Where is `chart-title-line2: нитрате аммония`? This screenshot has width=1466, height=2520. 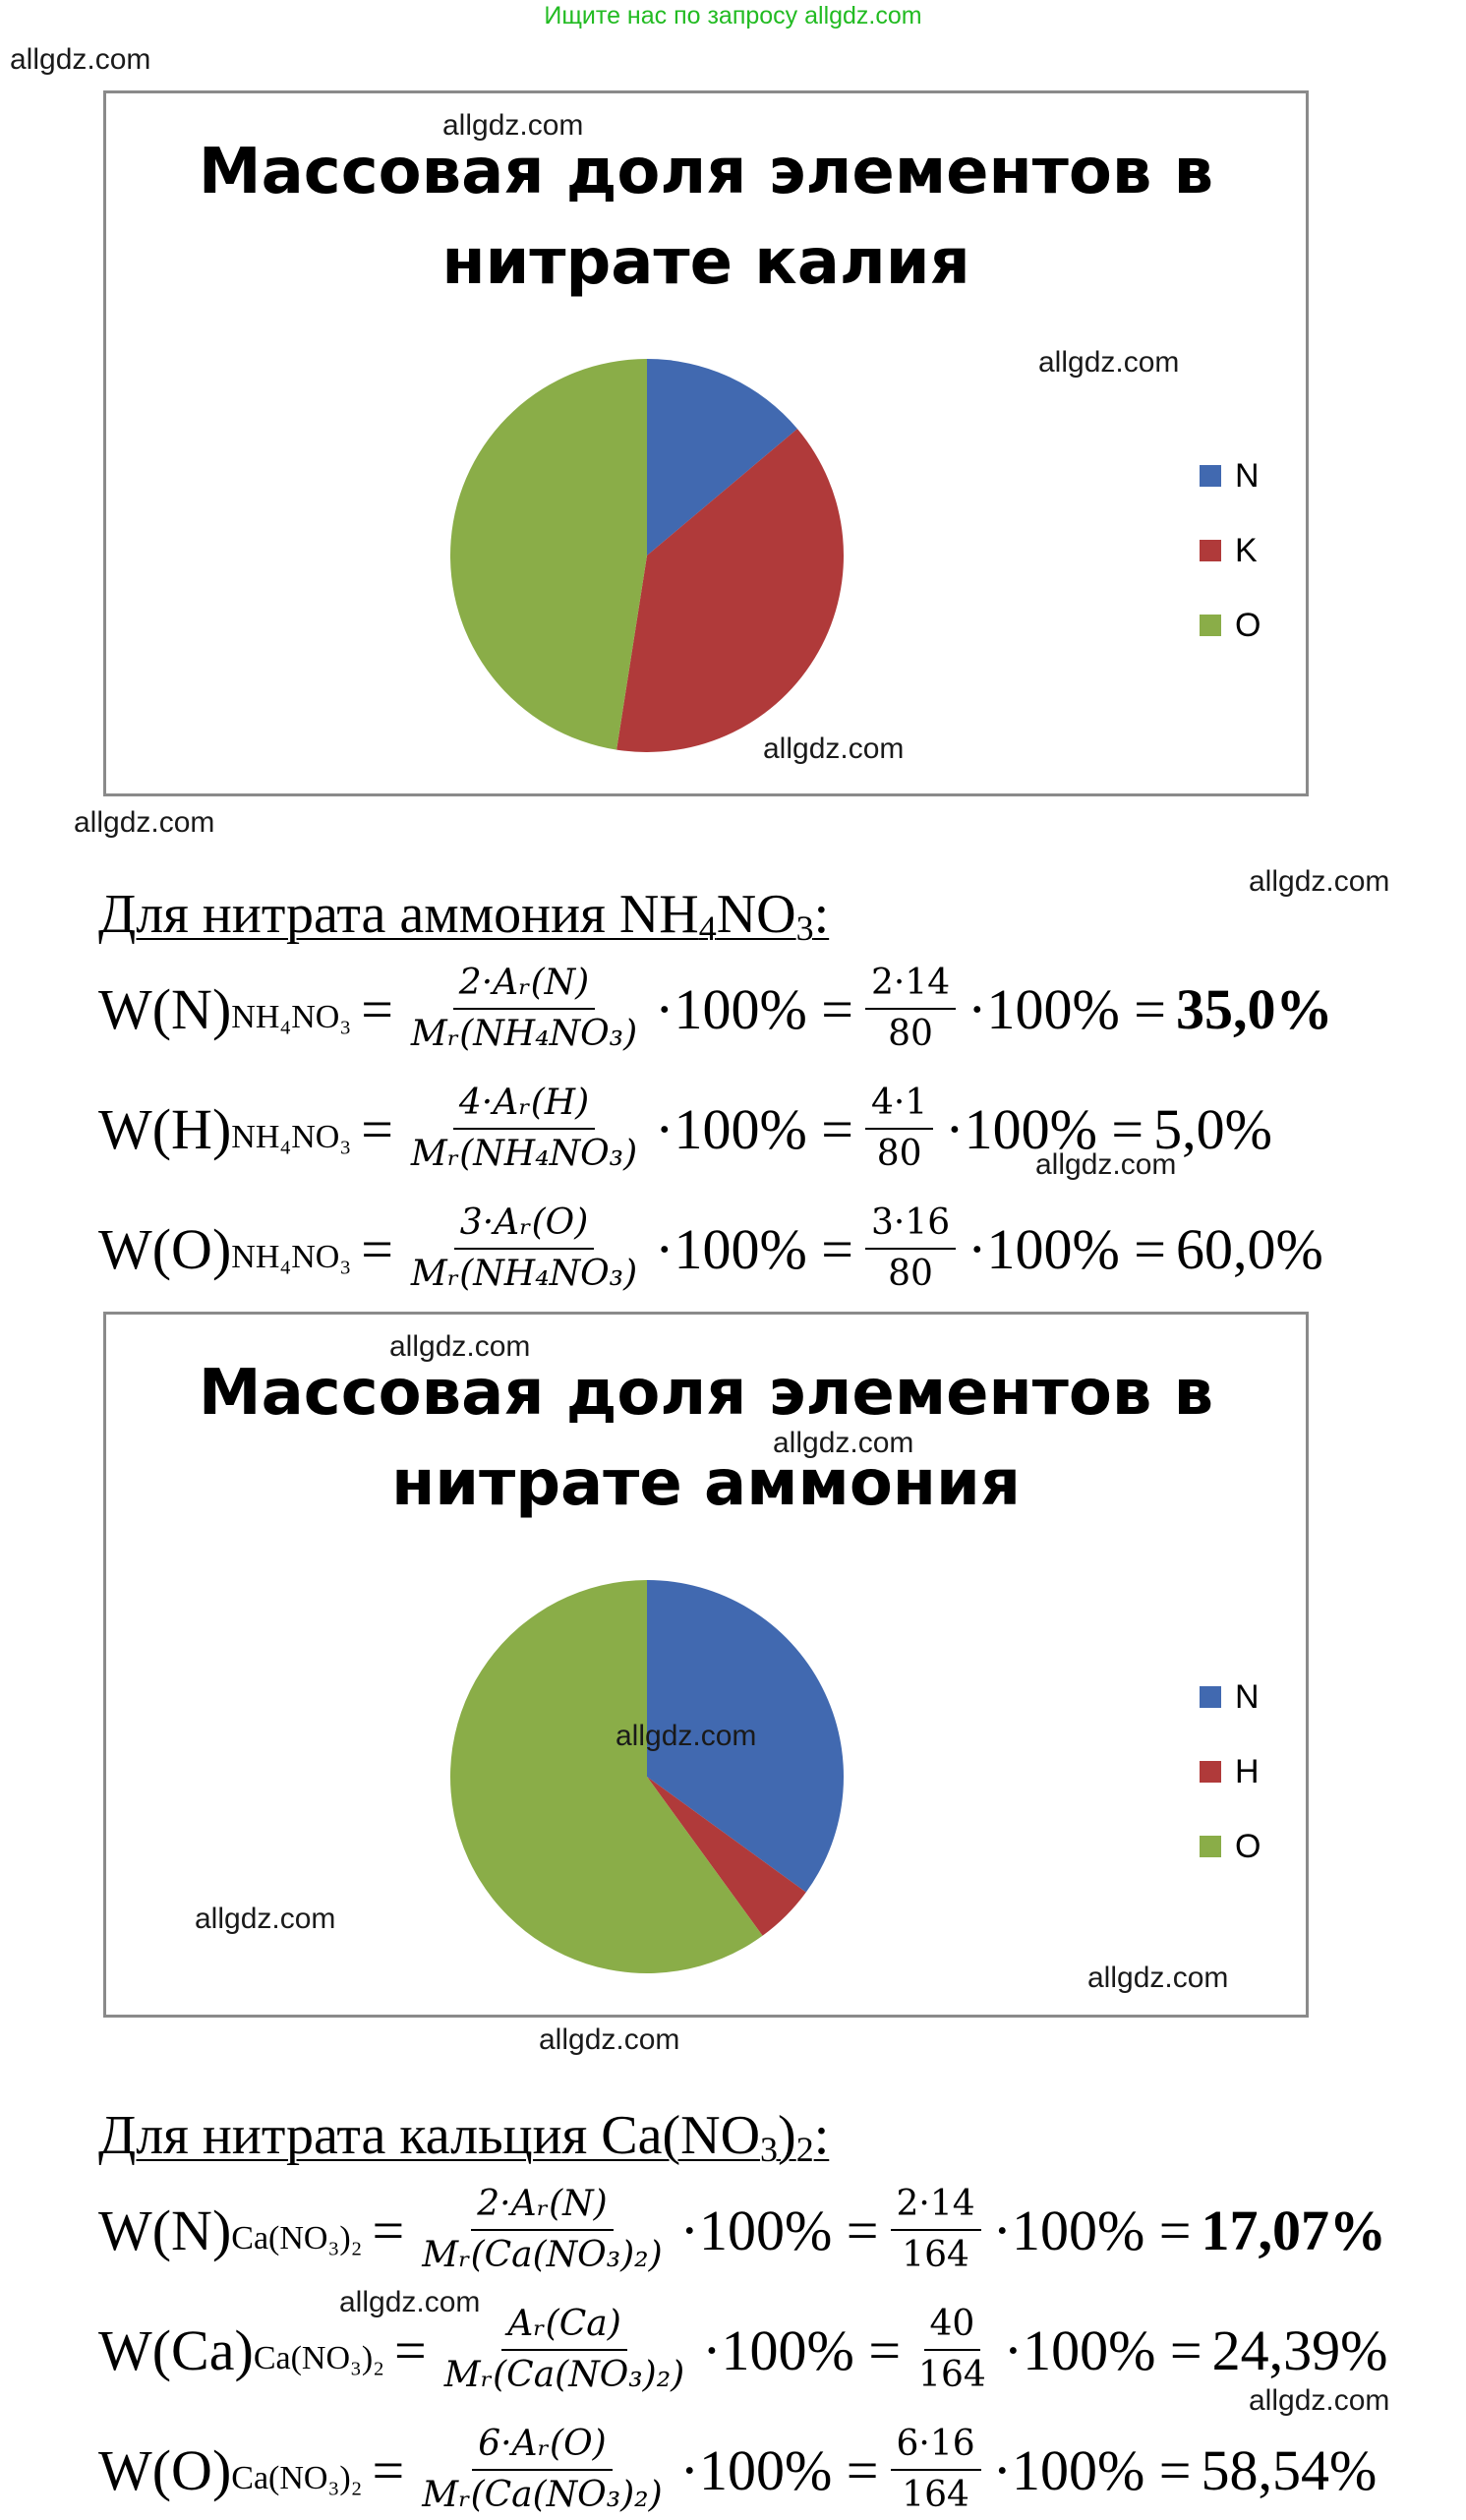 chart-title-line2: нитрате аммония is located at coordinates (706, 1483).